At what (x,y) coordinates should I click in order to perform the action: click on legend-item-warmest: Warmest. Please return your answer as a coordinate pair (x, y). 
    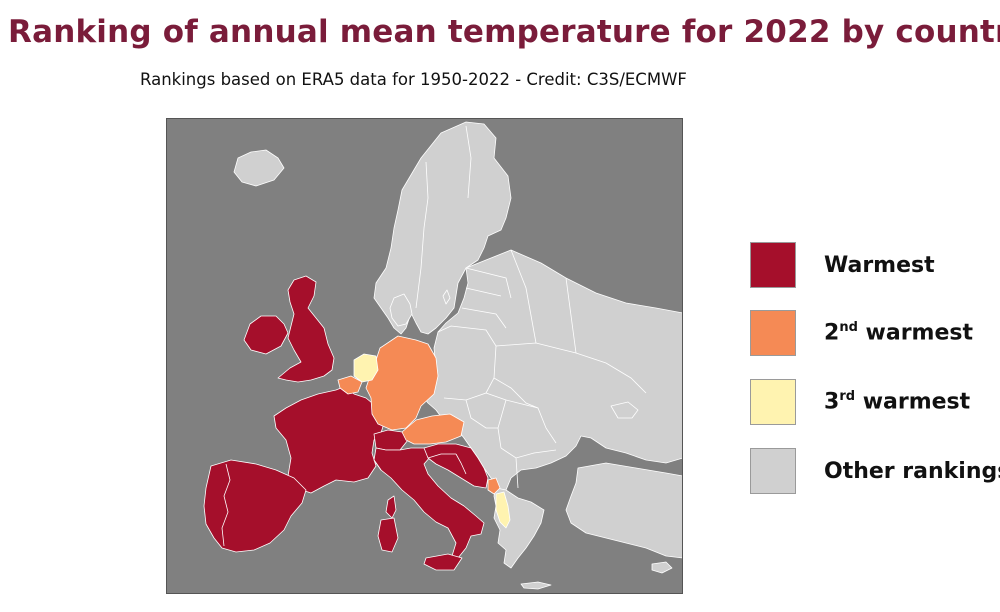
    Looking at the image, I should click on (842, 265).